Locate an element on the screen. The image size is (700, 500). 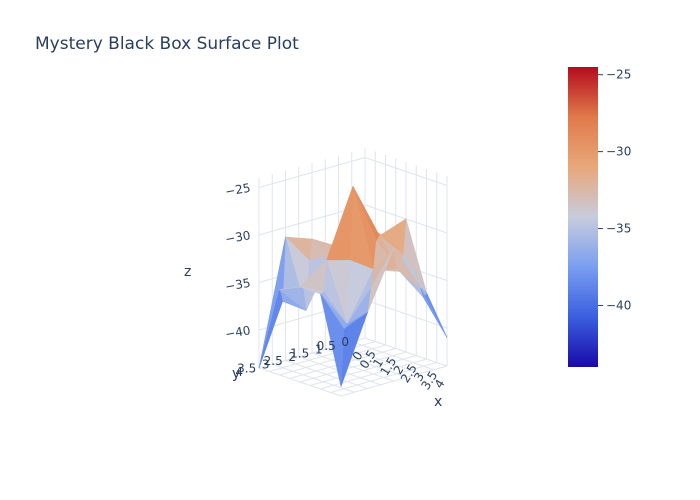
z-tick-label: −30 is located at coordinates (237, 237).